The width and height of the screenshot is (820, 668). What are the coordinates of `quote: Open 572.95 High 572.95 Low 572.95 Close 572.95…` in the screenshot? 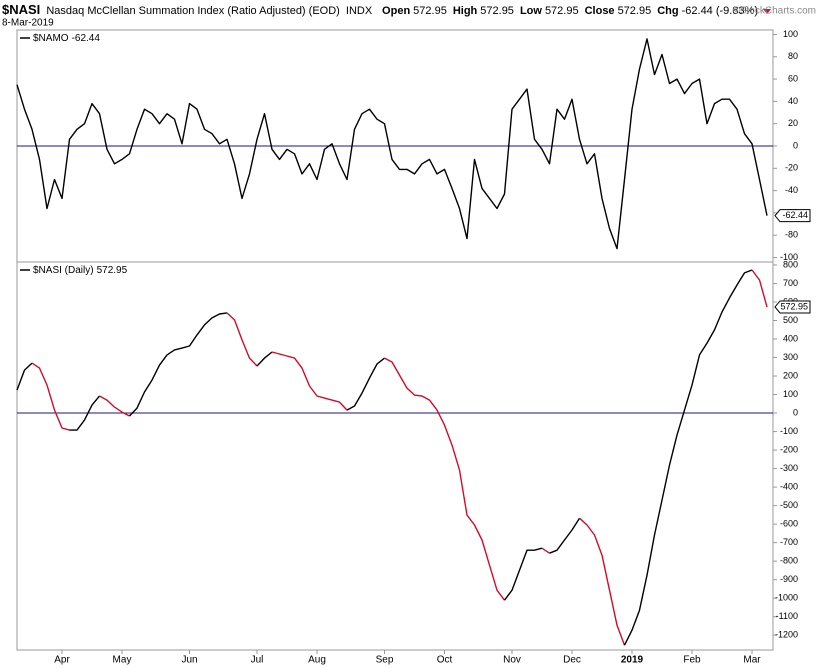 It's located at (570, 11).